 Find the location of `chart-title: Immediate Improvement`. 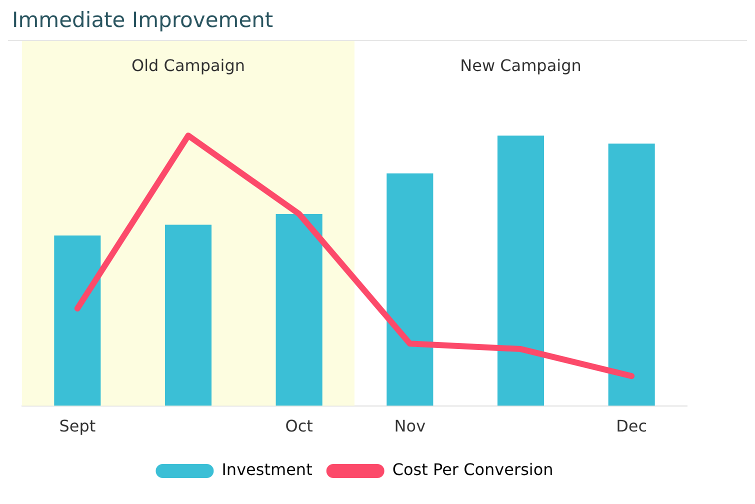

chart-title: Immediate Improvement is located at coordinates (377, 24).